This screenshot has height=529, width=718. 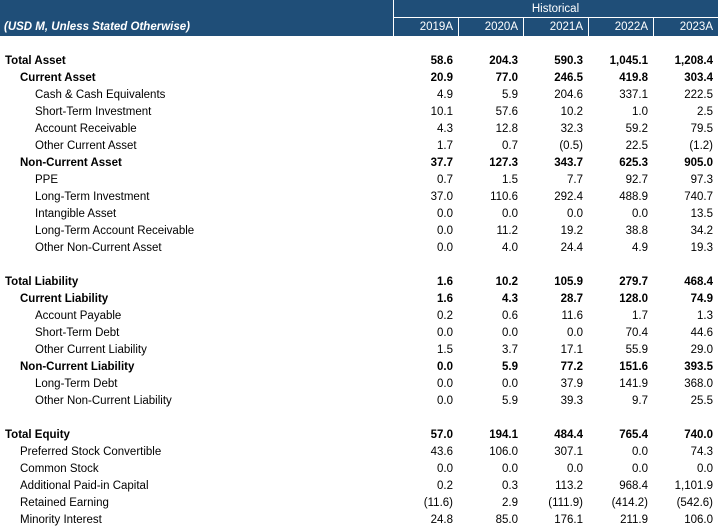 What do you see at coordinates (503, 61) in the screenshot?
I see `value-cell: 204.3` at bounding box center [503, 61].